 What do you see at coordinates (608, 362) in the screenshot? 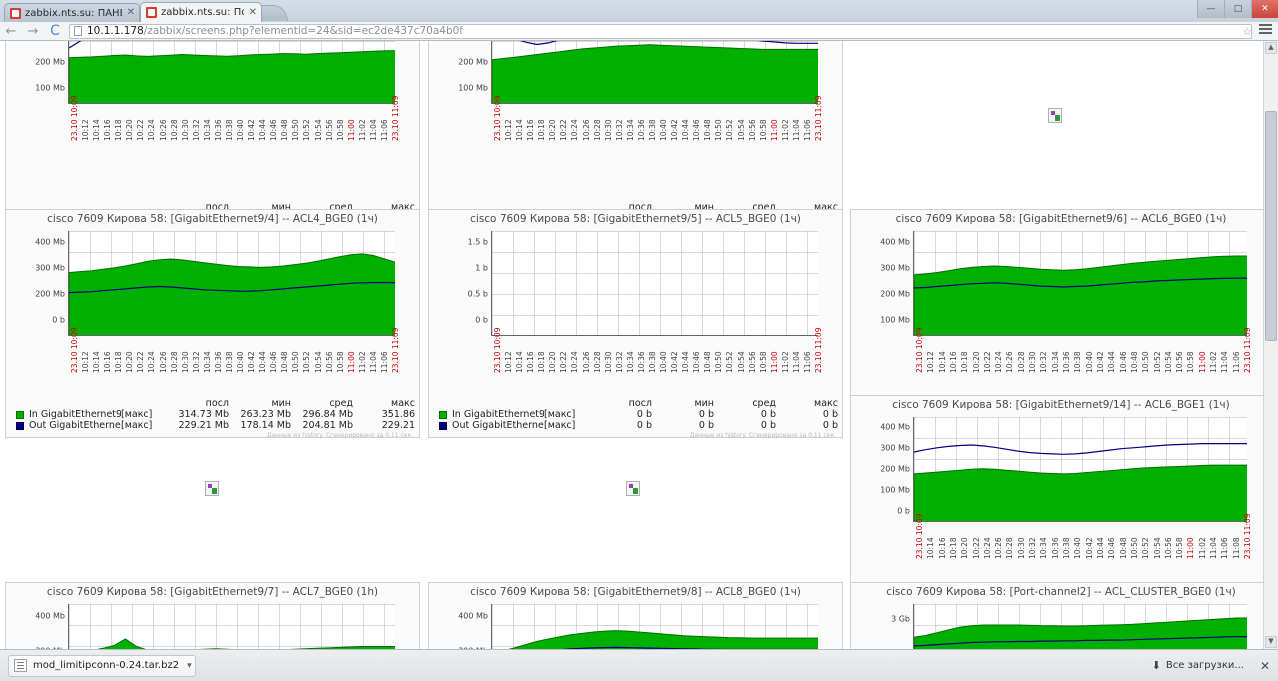
I see `x-axis-tick-label: 10:30` at bounding box center [608, 362].